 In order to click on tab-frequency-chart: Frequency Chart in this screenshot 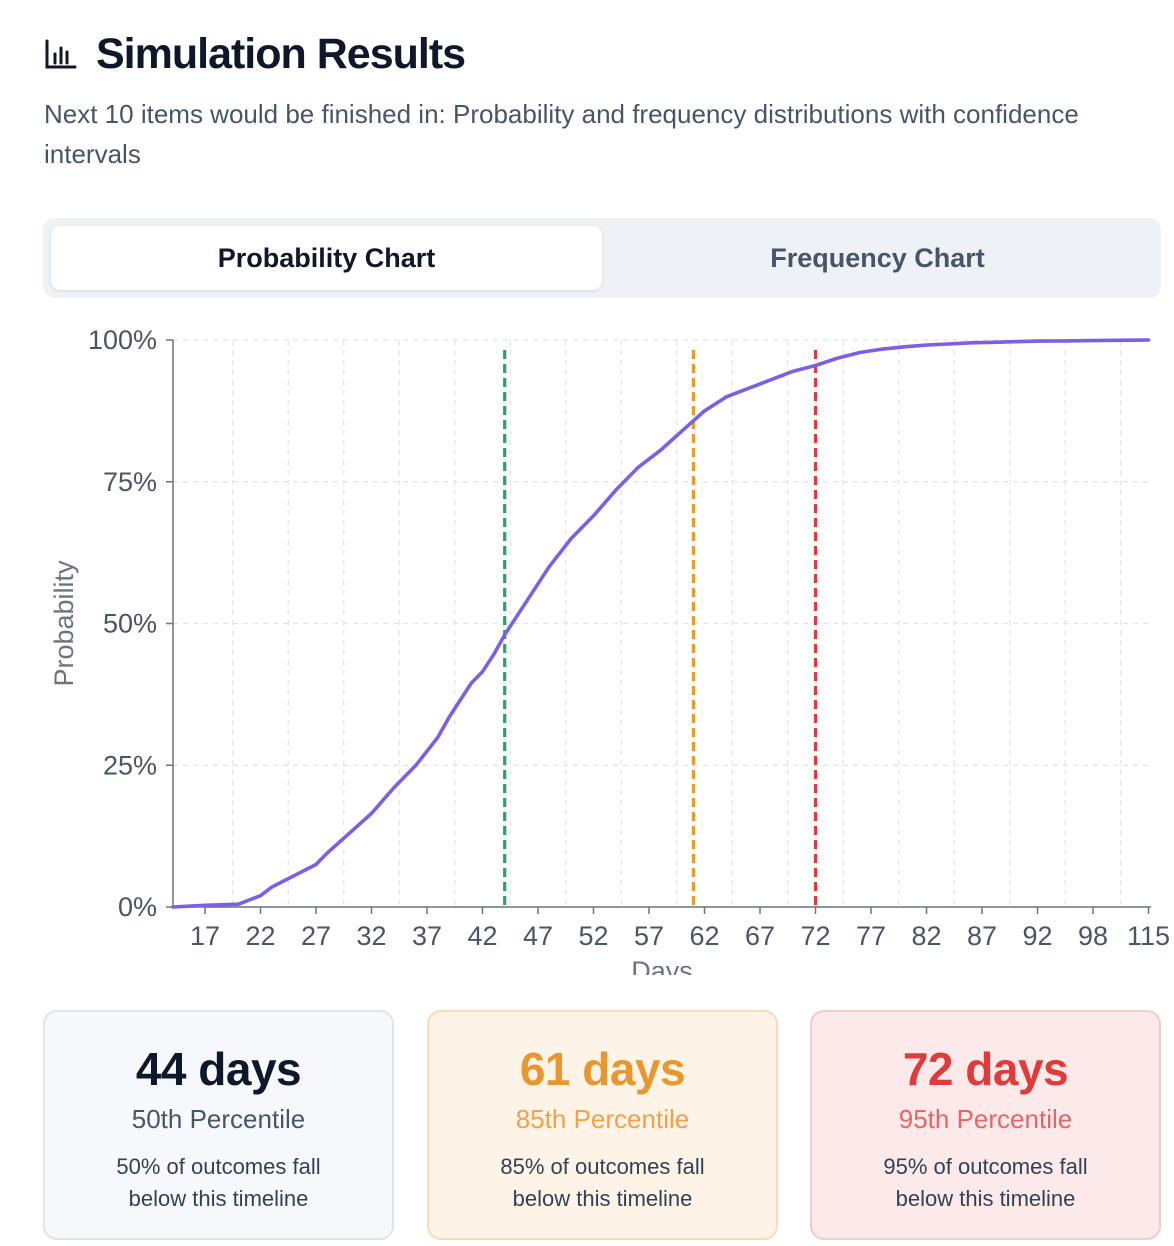, I will do `click(877, 257)`.